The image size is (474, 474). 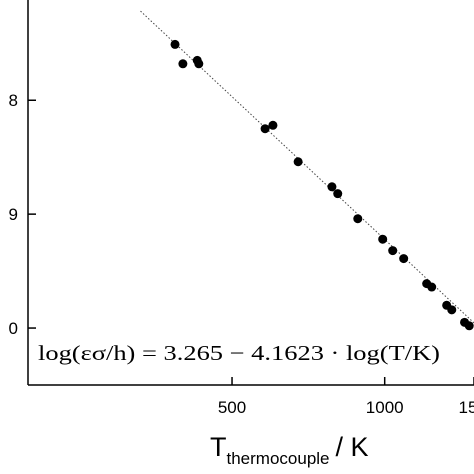 What do you see at coordinates (13, 328) in the screenshot?
I see `y-tick-label: 0` at bounding box center [13, 328].